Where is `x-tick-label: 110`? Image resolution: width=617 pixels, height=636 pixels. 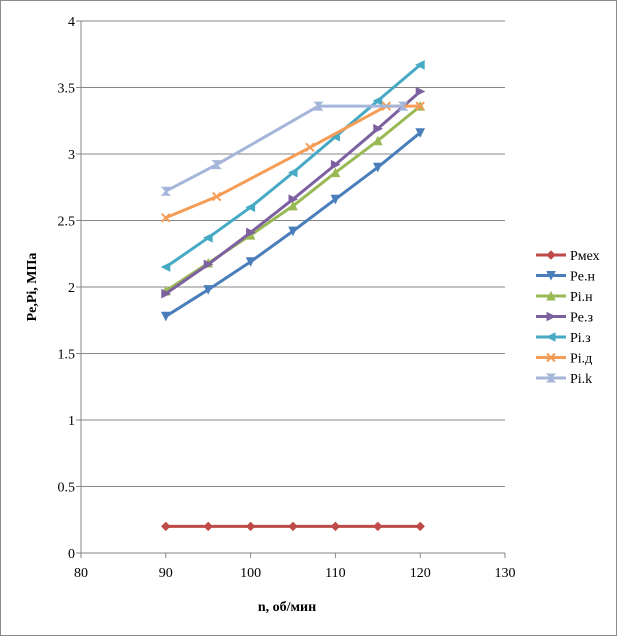 x-tick-label: 110 is located at coordinates (335, 573).